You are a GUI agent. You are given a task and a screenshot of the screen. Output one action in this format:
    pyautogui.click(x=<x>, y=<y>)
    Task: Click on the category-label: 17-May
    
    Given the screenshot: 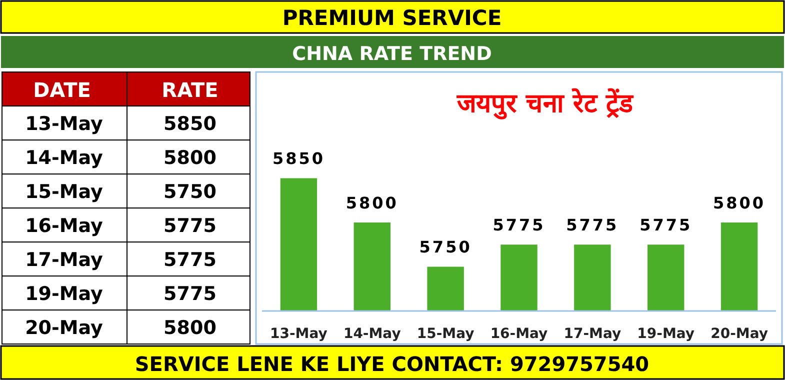 What is the action you would take?
    pyautogui.click(x=64, y=260)
    